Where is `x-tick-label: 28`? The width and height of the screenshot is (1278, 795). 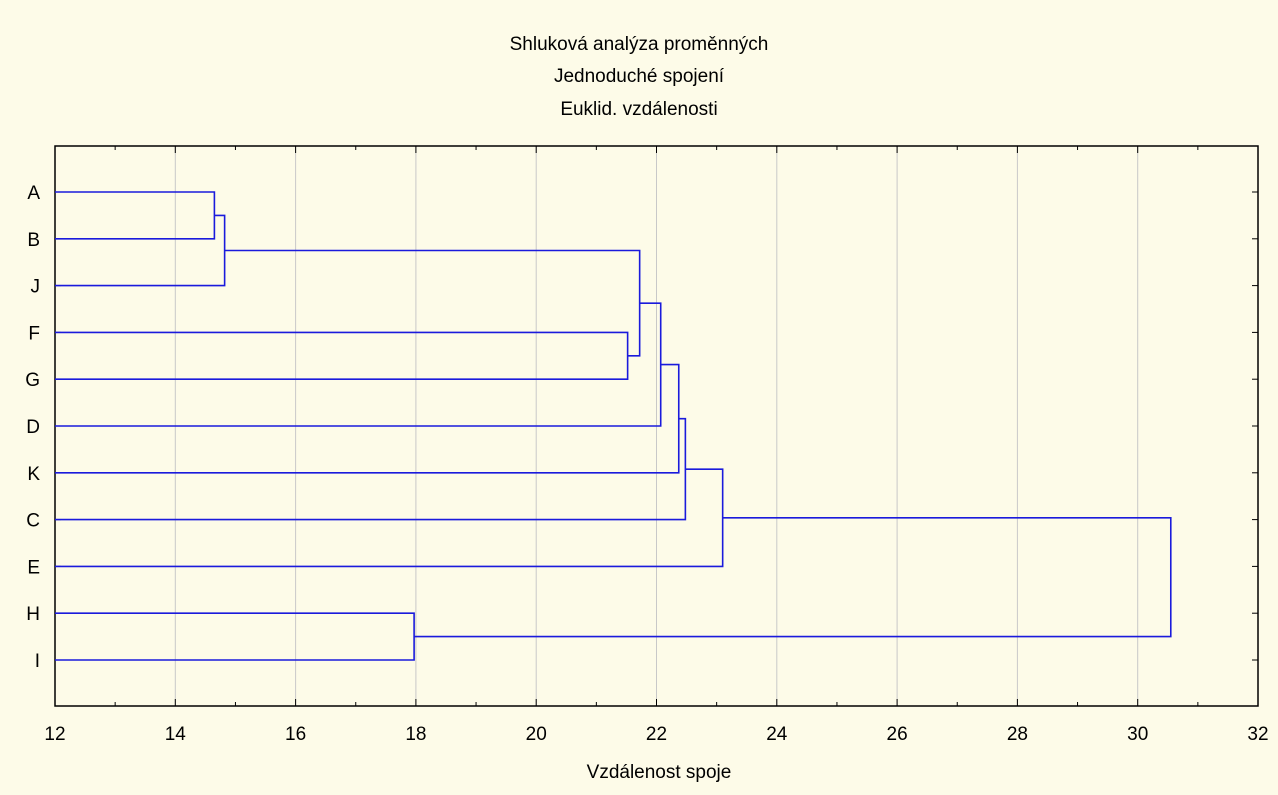 x-tick-label: 28 is located at coordinates (1017, 734).